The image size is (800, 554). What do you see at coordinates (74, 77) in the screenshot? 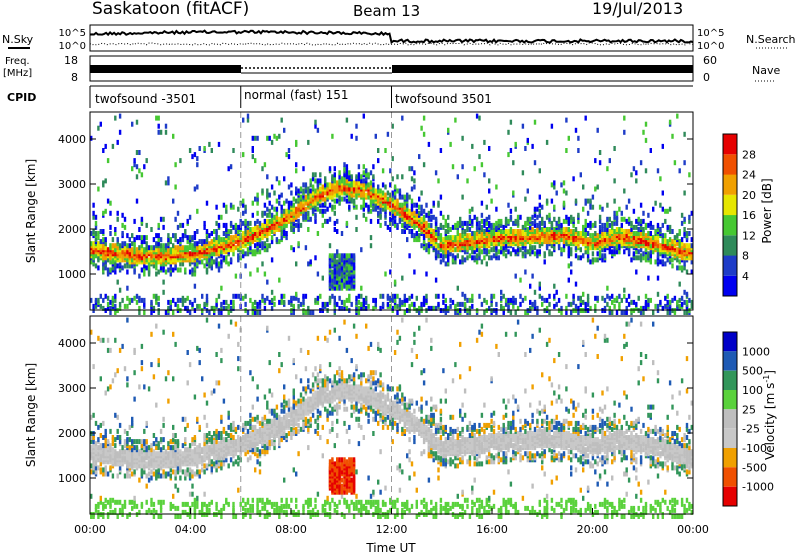
I see `freq-tick-bottom: 8` at bounding box center [74, 77].